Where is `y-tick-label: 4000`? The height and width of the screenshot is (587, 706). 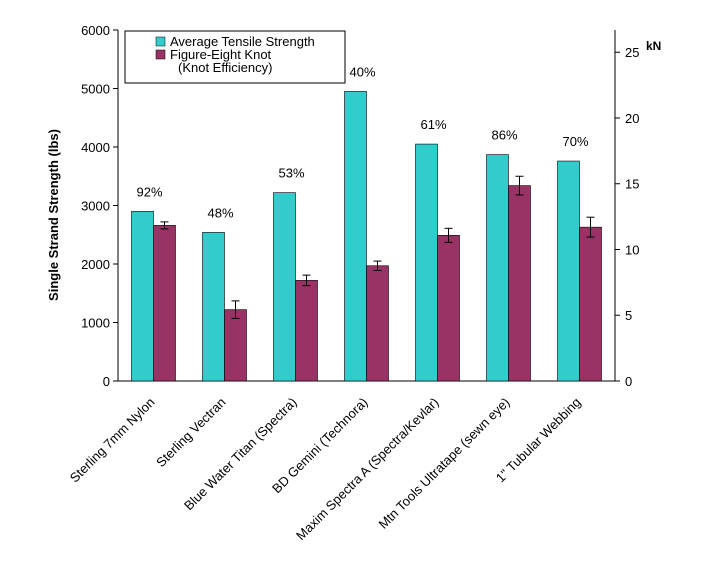 y-tick-label: 4000 is located at coordinates (95, 147).